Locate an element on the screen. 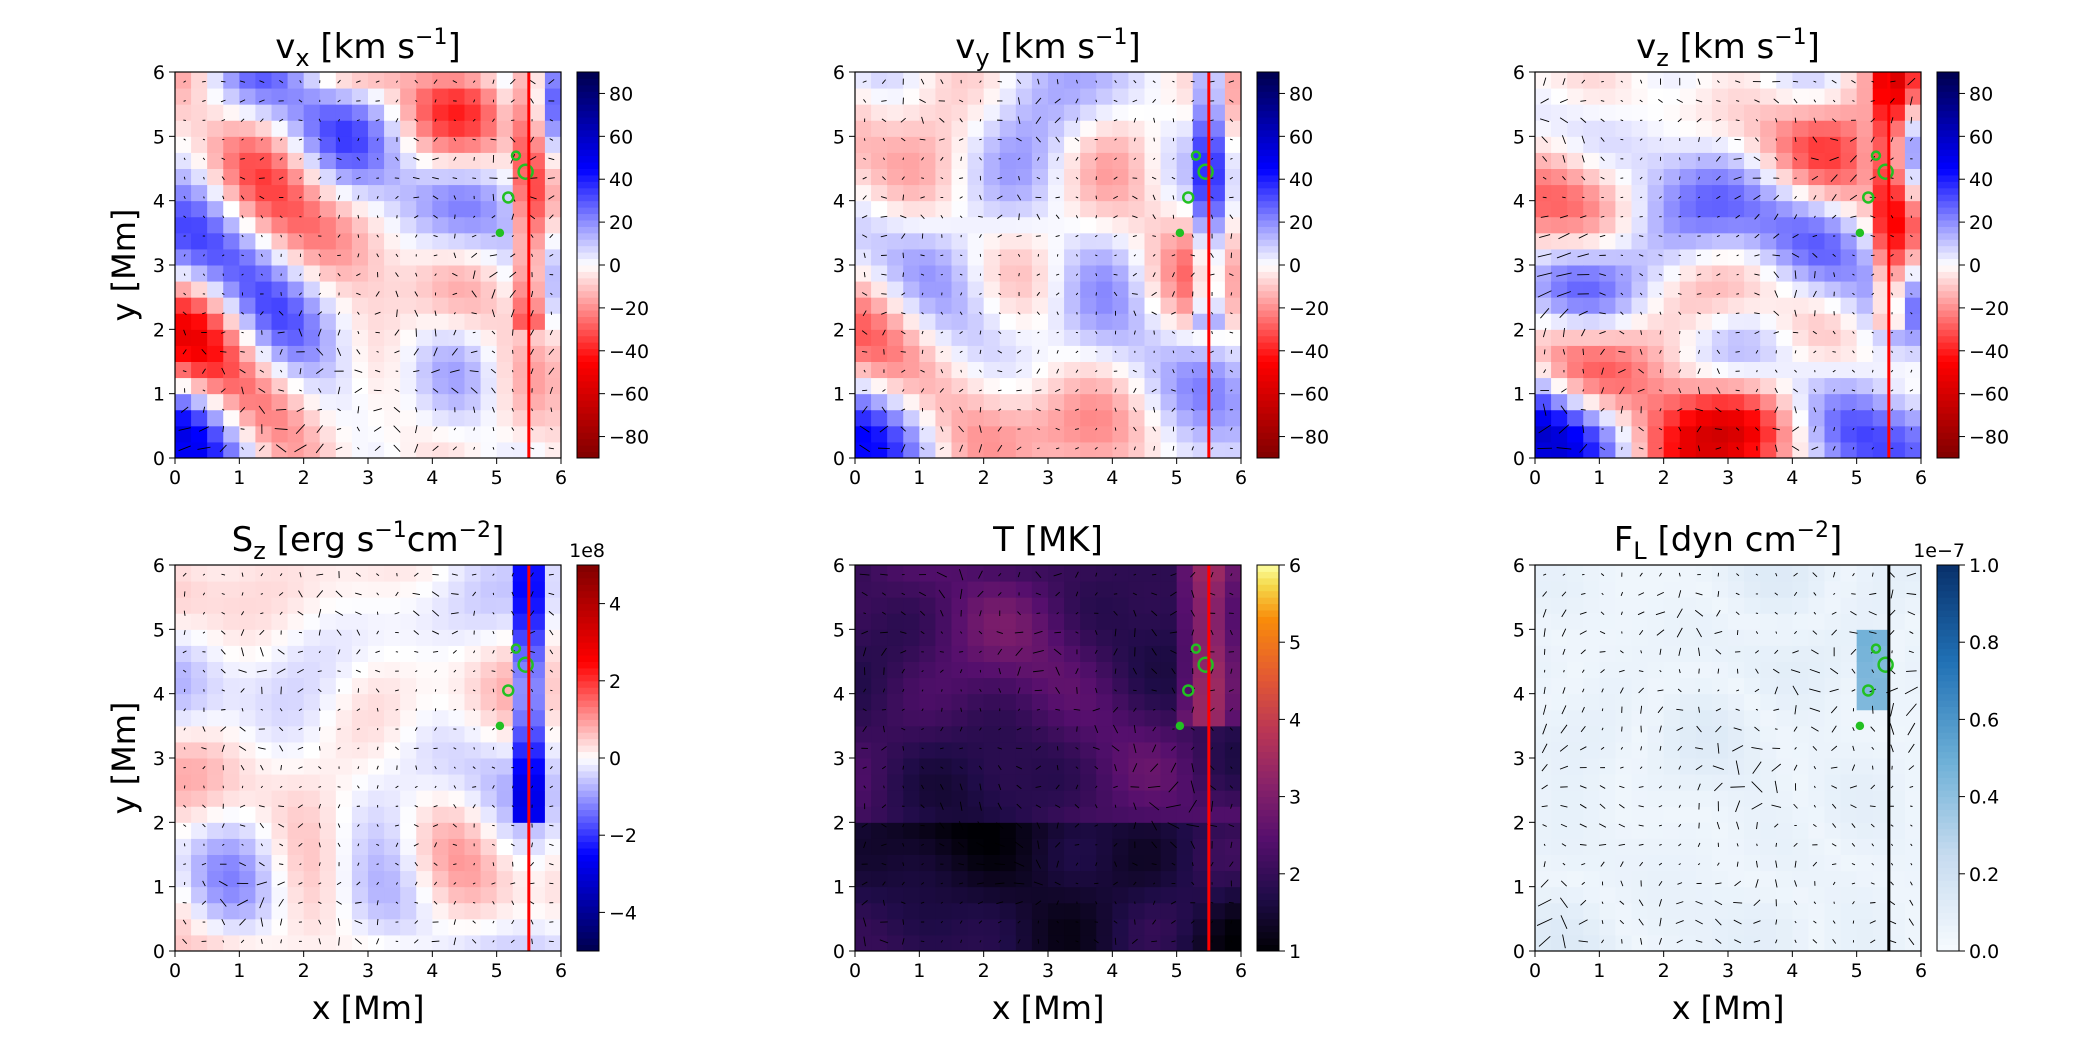 The width and height of the screenshot is (2100, 1050). colorbar-offset: 1e−7 is located at coordinates (1939, 551).